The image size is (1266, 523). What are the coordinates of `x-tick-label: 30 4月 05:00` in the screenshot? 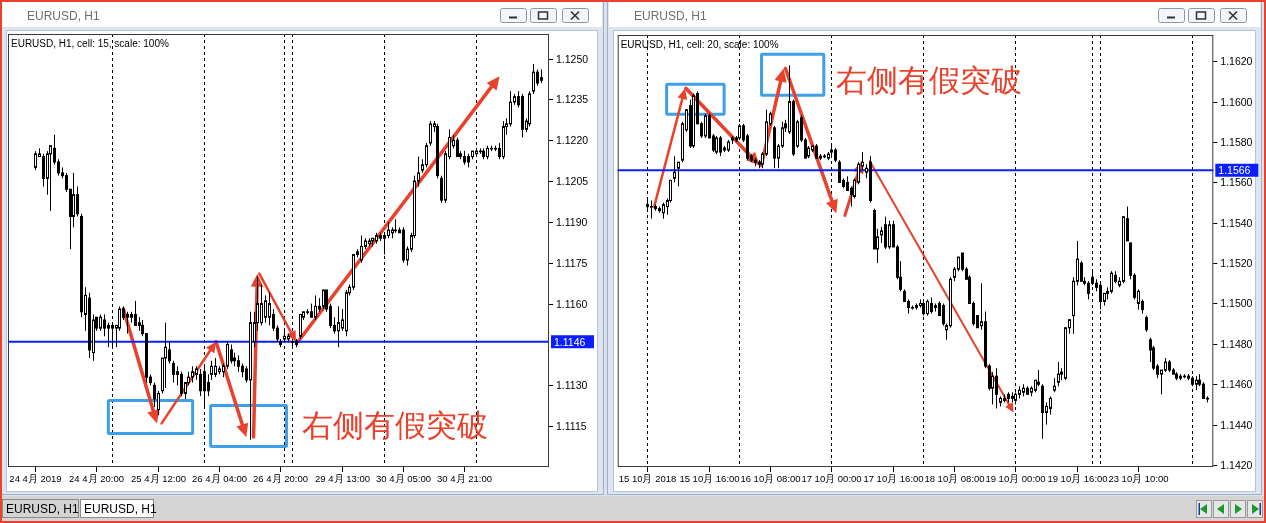 It's located at (403, 478).